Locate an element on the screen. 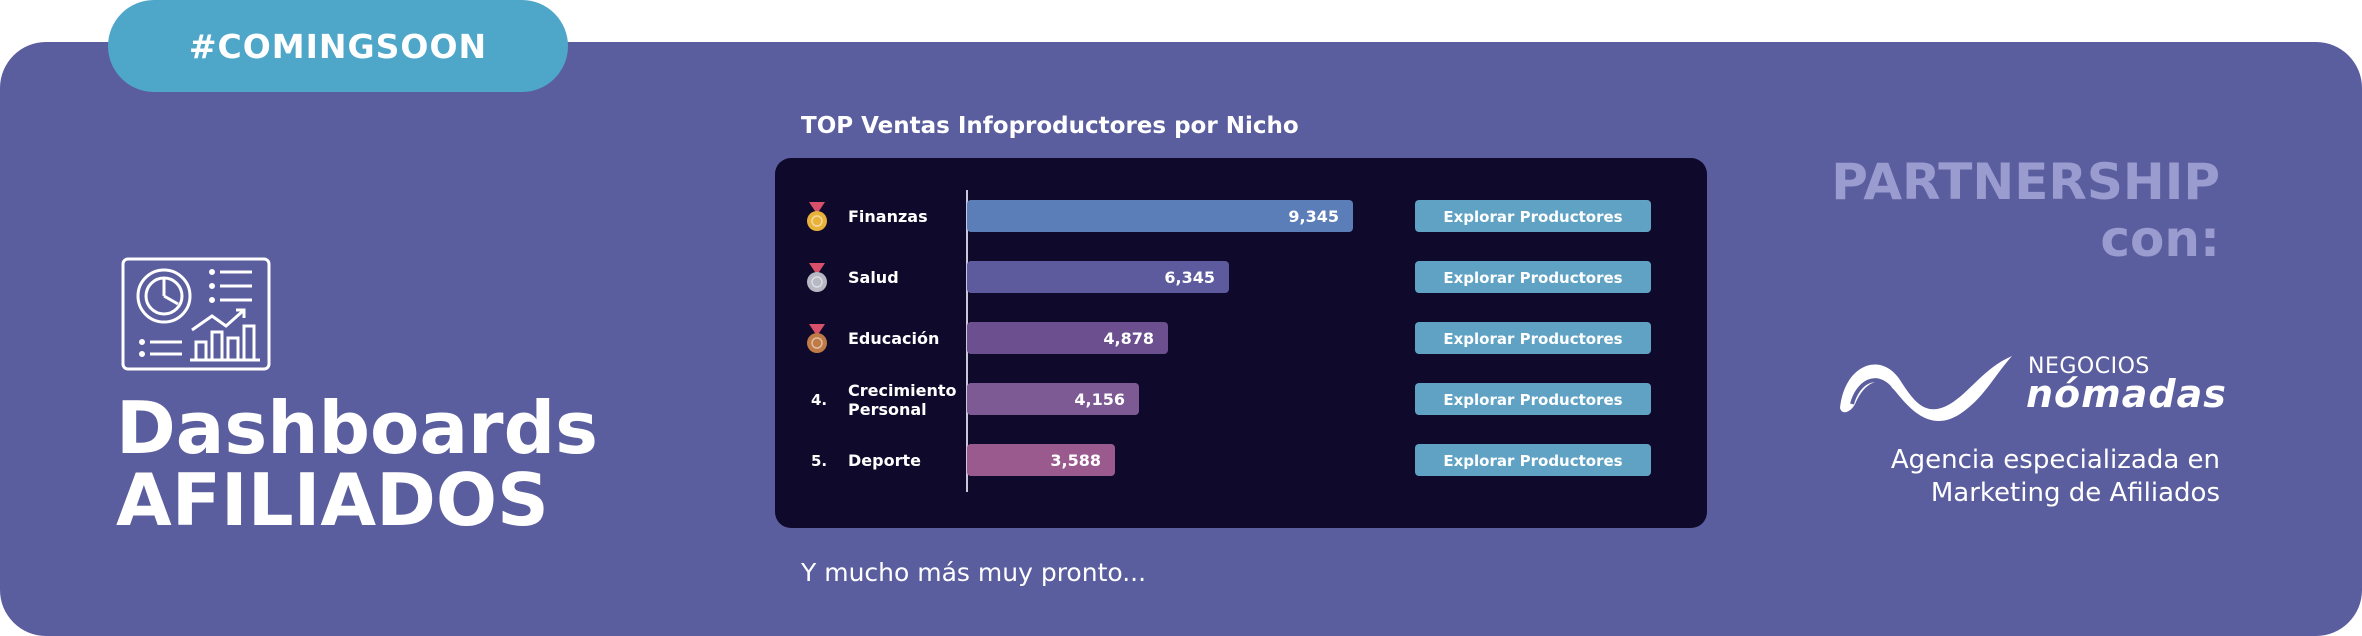  bar-value-label: 3,588 is located at coordinates (1075, 460).